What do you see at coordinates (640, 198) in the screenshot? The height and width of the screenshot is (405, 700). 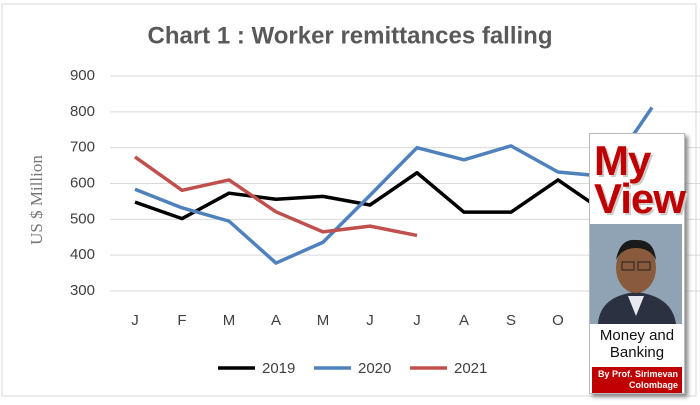 I see `badge-heading: View` at bounding box center [640, 198].